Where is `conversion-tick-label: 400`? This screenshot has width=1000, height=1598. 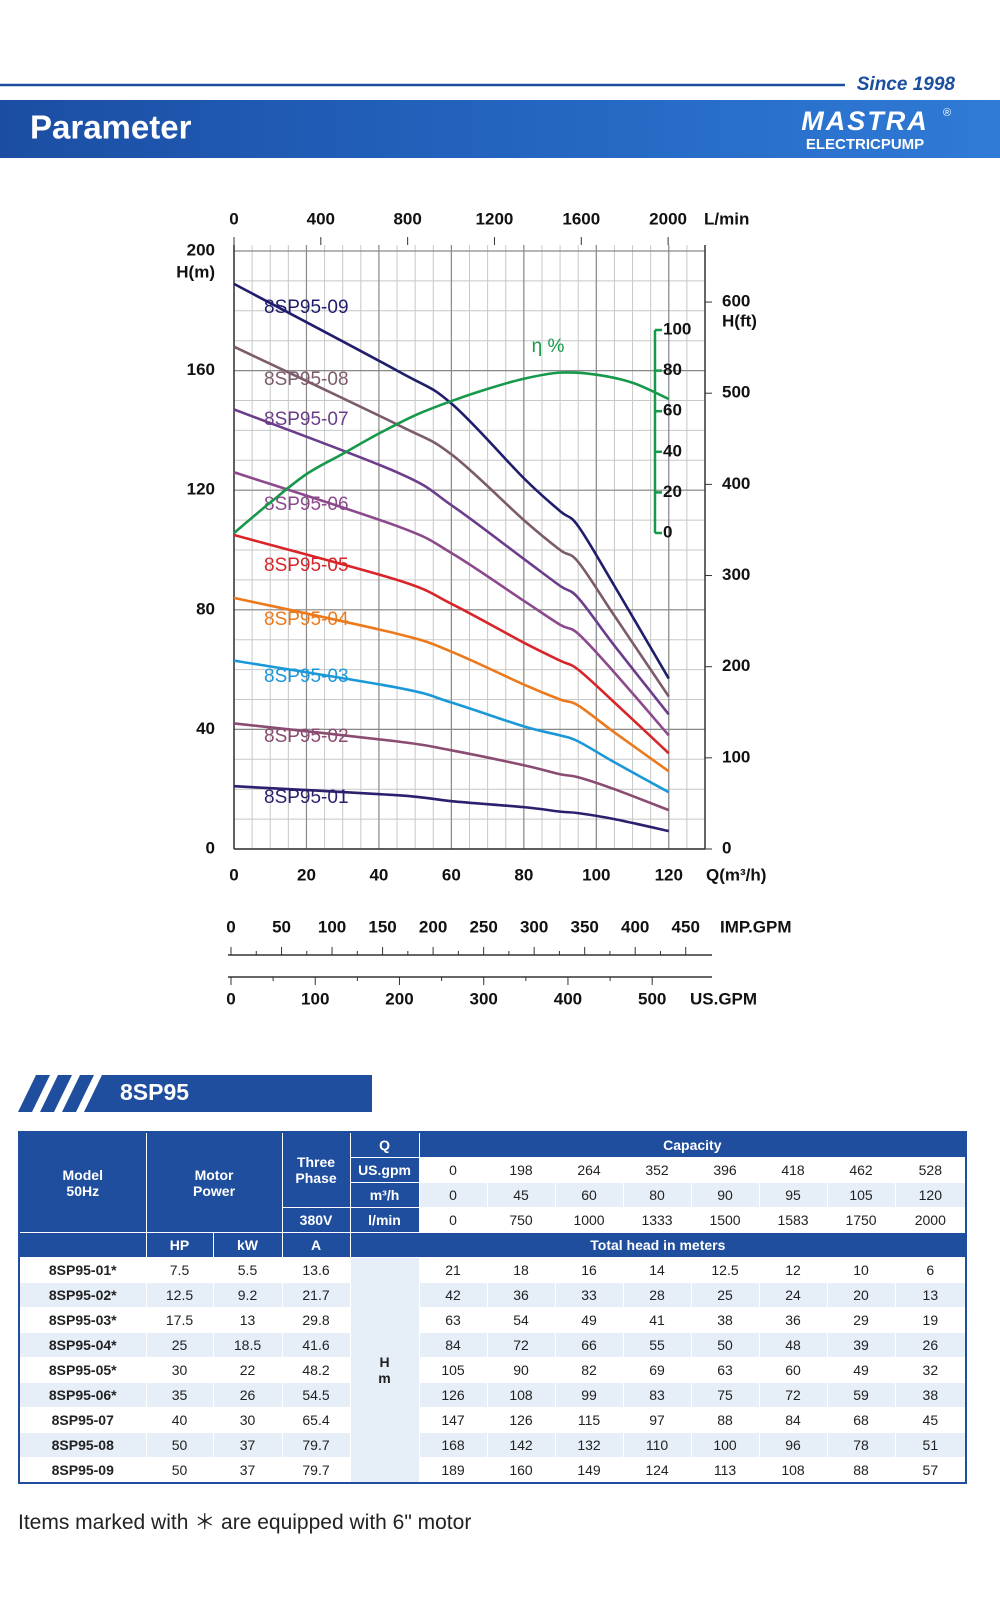
conversion-tick-label: 400 is located at coordinates (568, 998).